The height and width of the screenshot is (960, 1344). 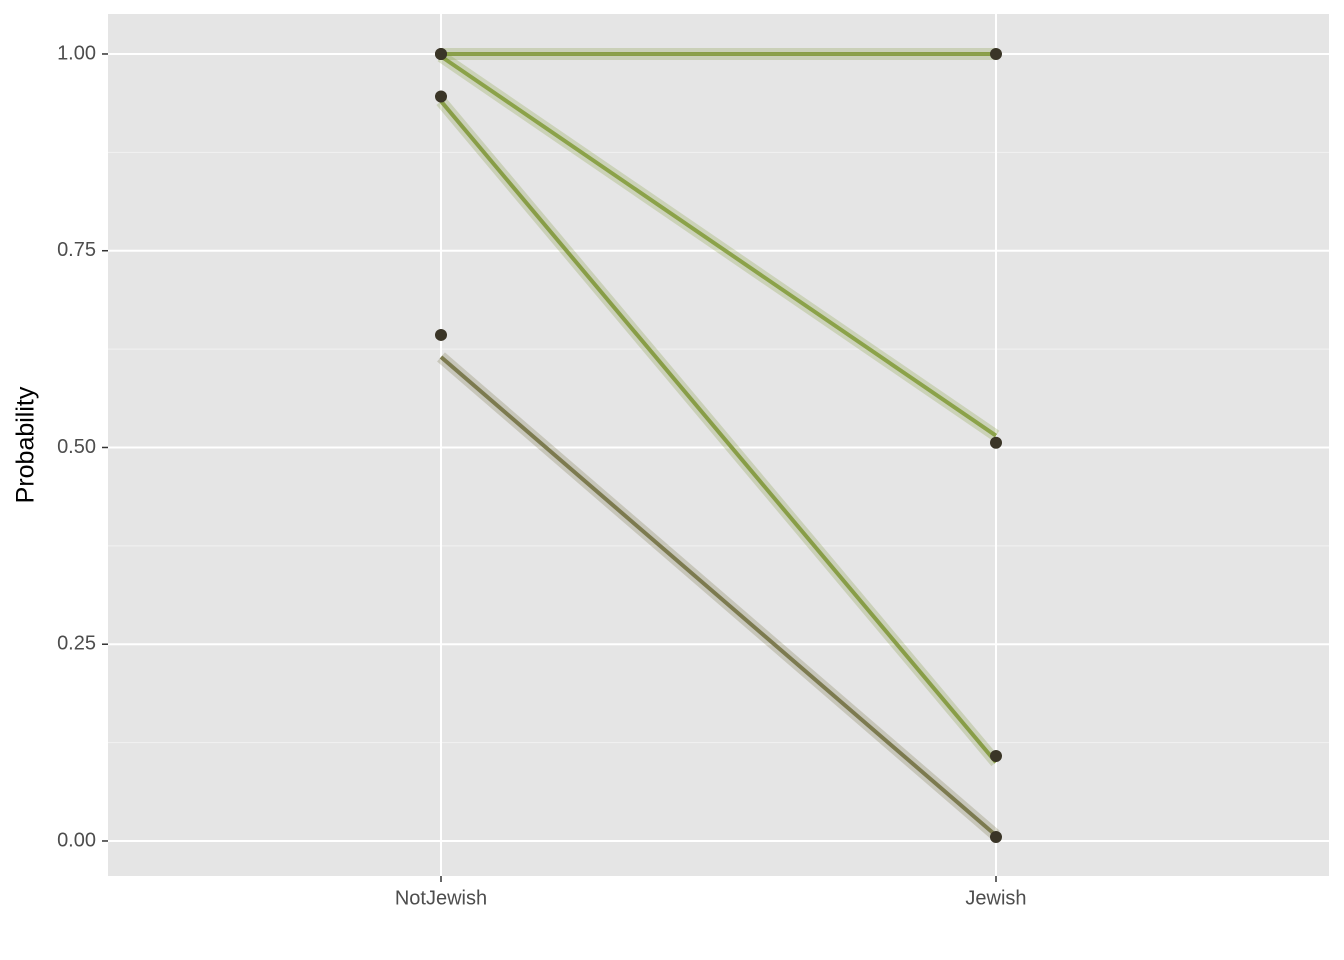 I want to click on y-tick-label: 1.00, so click(x=76, y=53).